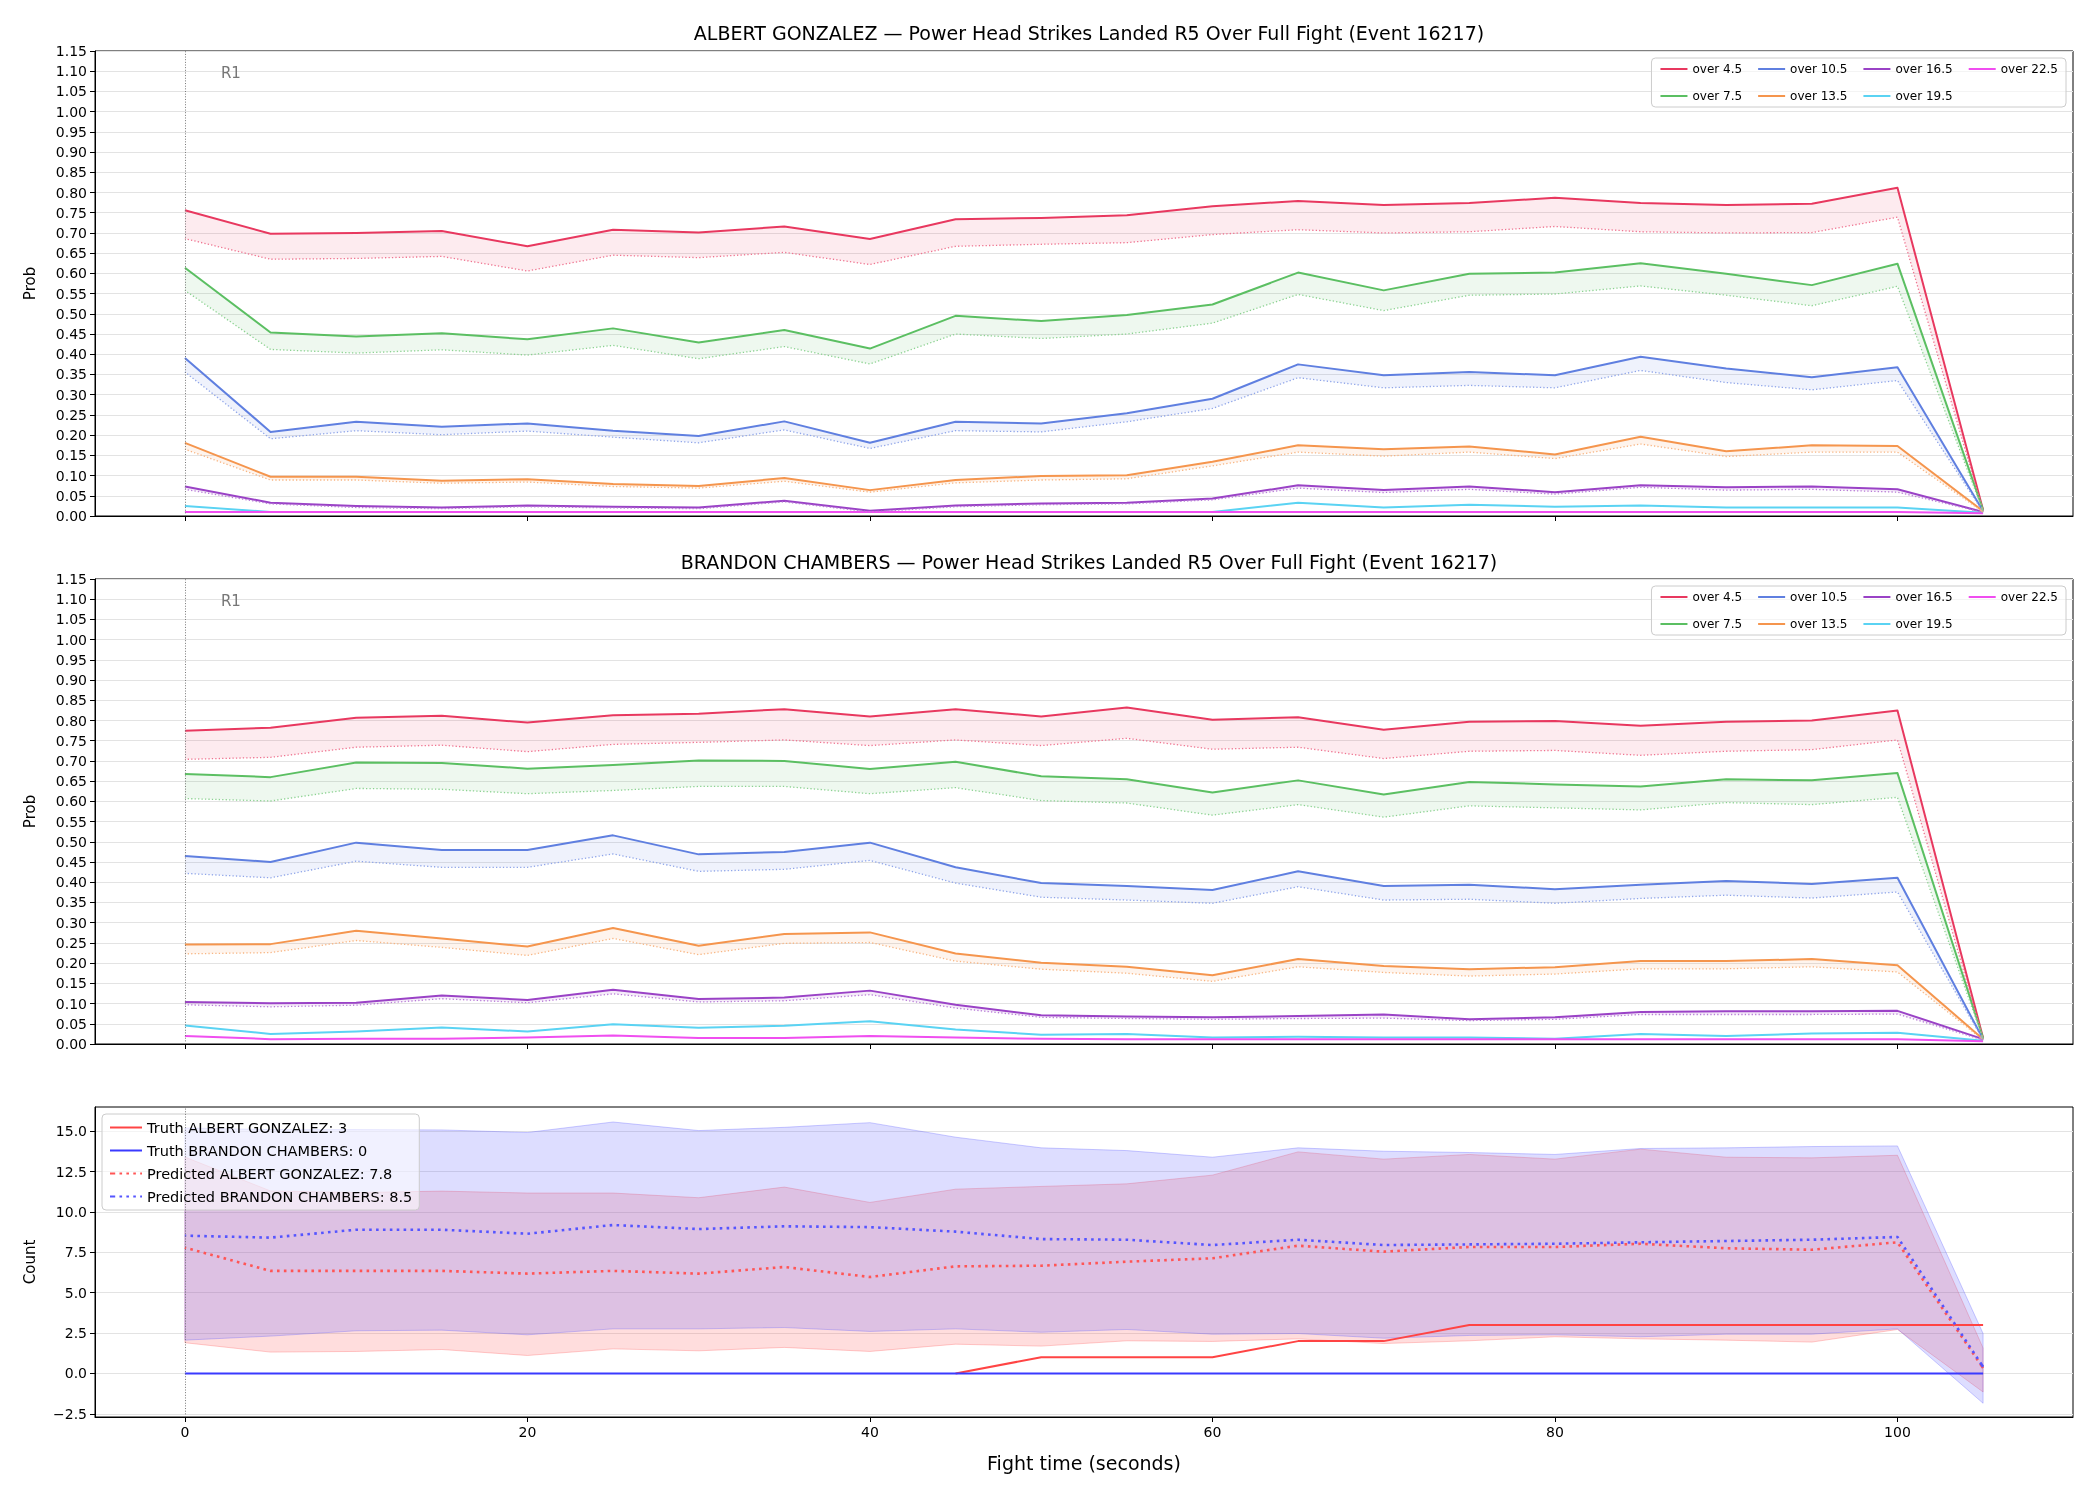 This screenshot has height=1500, width=2100. What do you see at coordinates (1089, 32) in the screenshot?
I see `chart-title: ALBERT GONZALEZ — Power Head Strikes Landed R5 Over Full Fight (Event 16217)` at bounding box center [1089, 32].